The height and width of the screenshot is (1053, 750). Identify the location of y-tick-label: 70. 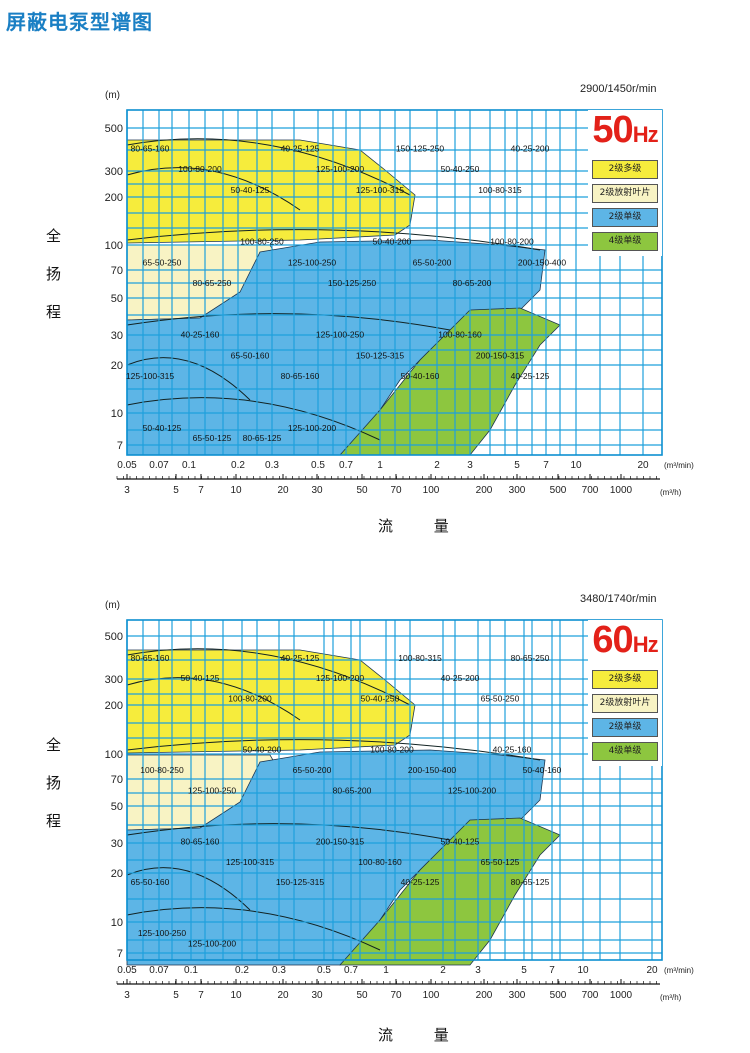
(117, 780).